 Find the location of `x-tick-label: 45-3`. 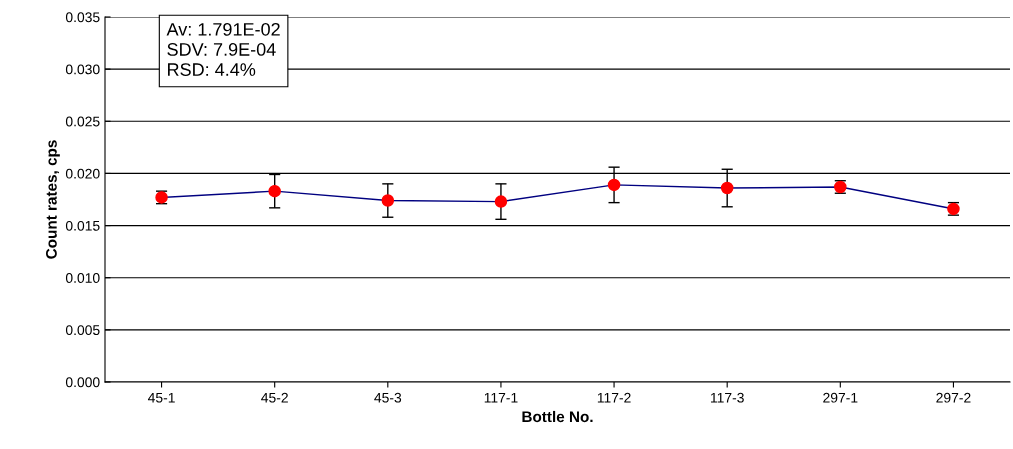

x-tick-label: 45-3 is located at coordinates (388, 397).